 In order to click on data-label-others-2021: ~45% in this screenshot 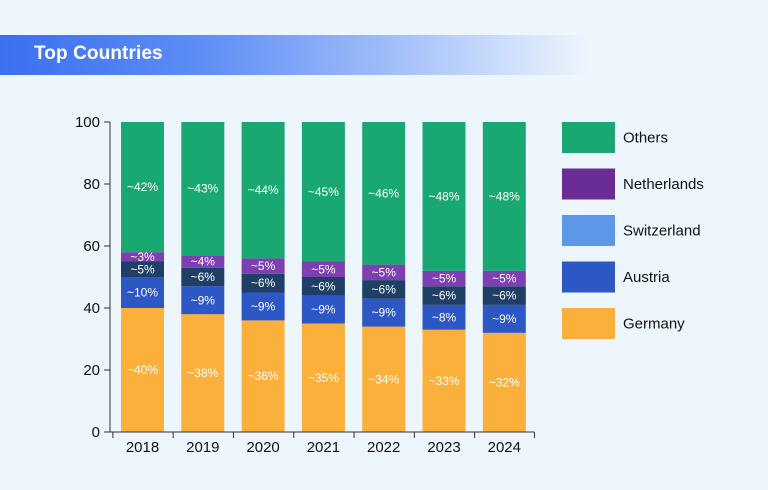, I will do `click(323, 192)`.